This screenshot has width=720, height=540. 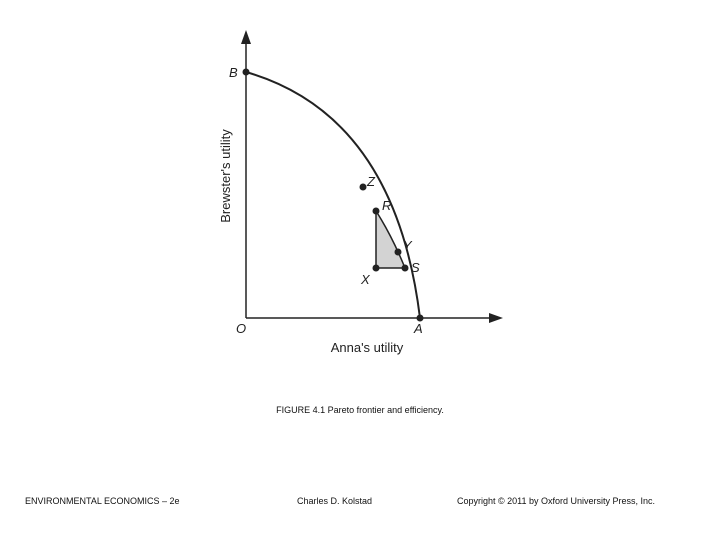 I want to click on point-Z, so click(x=363, y=187).